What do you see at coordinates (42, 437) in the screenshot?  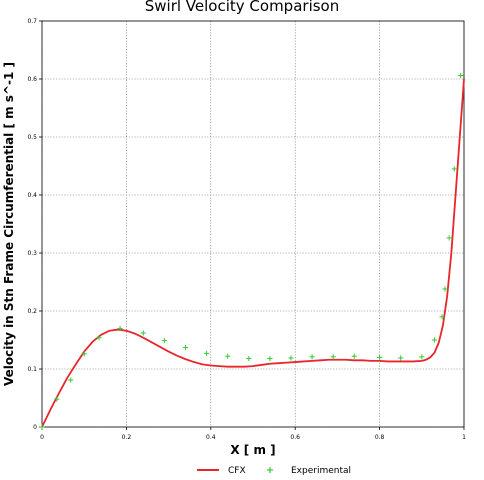 I see `x-tick-label: 0` at bounding box center [42, 437].